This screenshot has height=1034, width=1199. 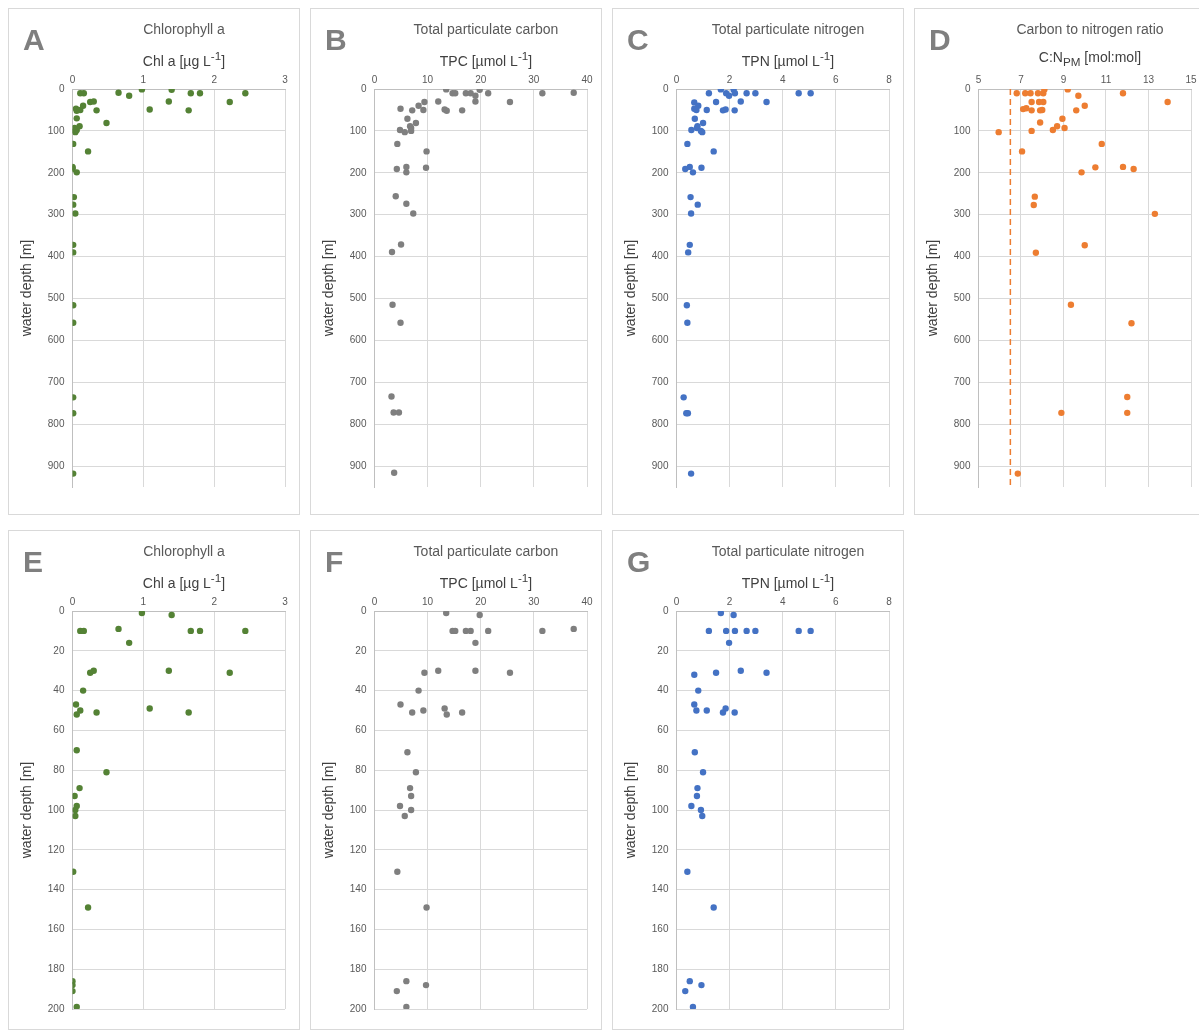 I want to click on y-tick-label: 400, so click(x=56, y=256).